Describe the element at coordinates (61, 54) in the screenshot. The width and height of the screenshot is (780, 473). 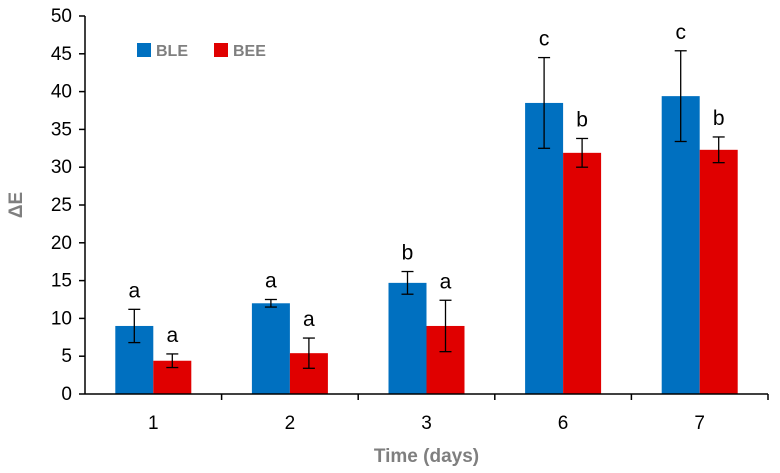
I see `y-tick-label: 45` at that location.